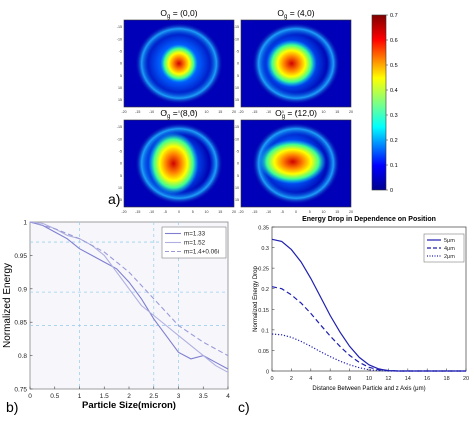 The width and height of the screenshot is (474, 422). Describe the element at coordinates (379, 102) in the screenshot. I see `colorbar` at that location.